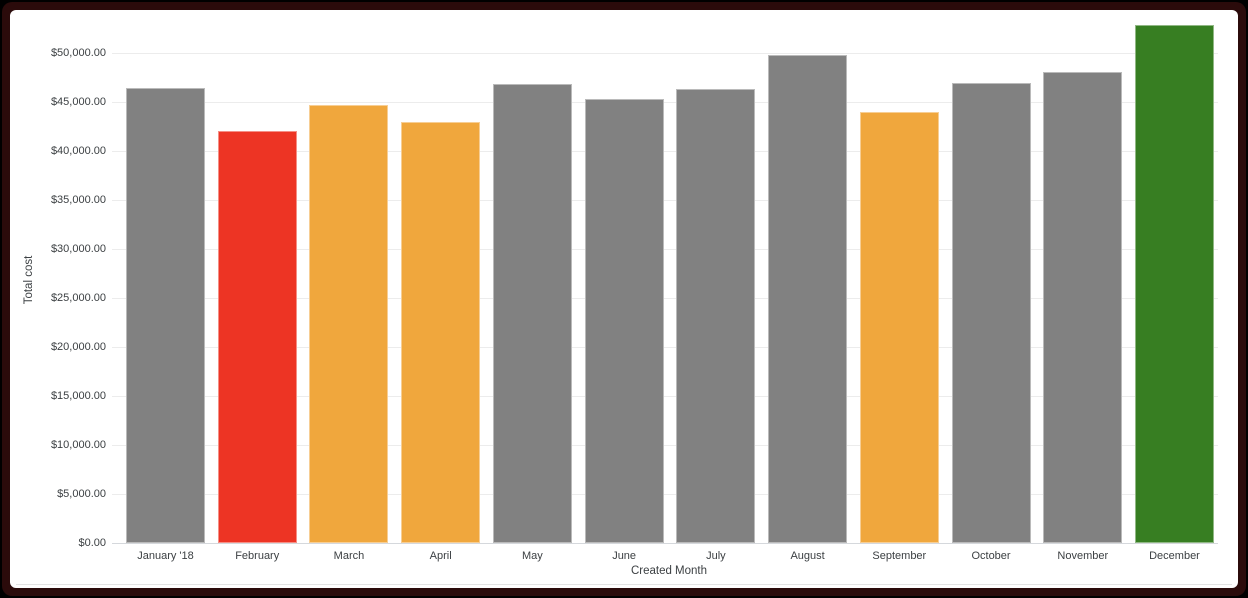 This screenshot has height=598, width=1248. What do you see at coordinates (257, 337) in the screenshot?
I see `bar-february` at bounding box center [257, 337].